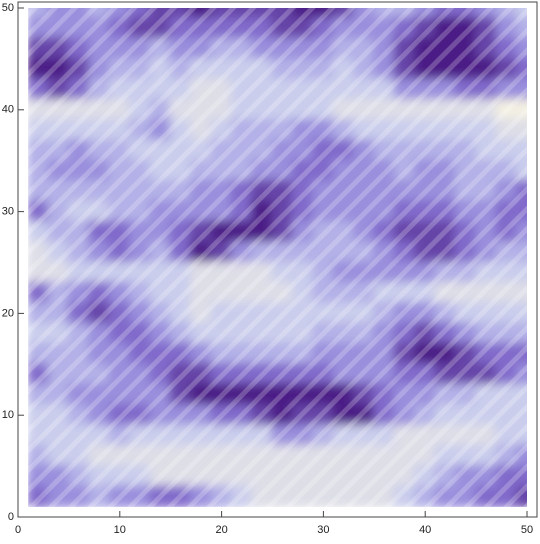 The image size is (540, 544). I want to click on y-tick-label: 30, so click(8, 212).